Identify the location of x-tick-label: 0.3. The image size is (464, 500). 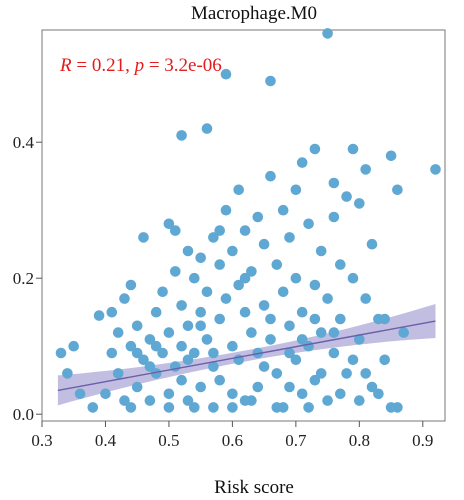
(41, 440).